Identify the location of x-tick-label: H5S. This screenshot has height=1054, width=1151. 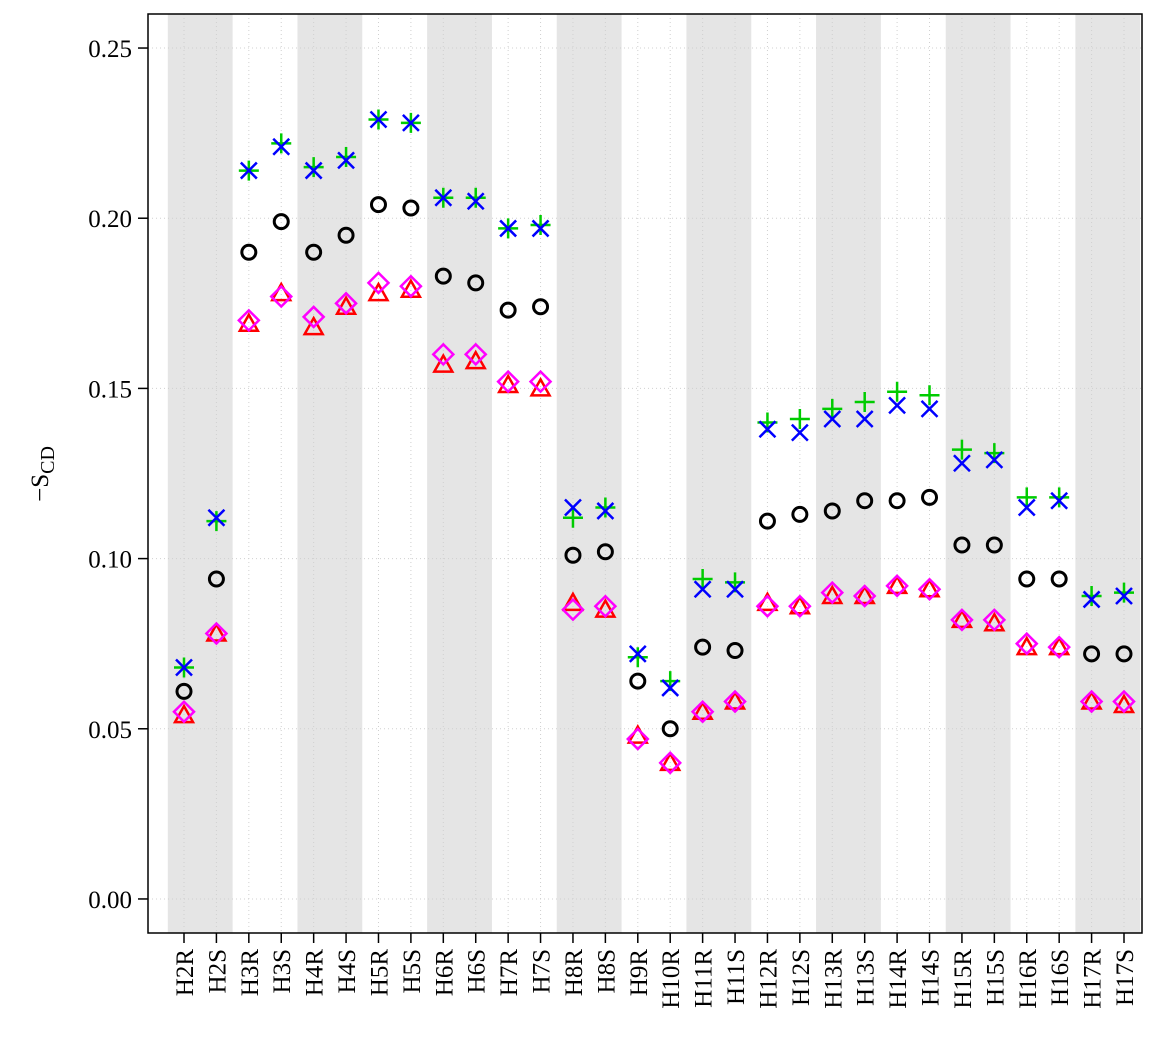
(412, 971).